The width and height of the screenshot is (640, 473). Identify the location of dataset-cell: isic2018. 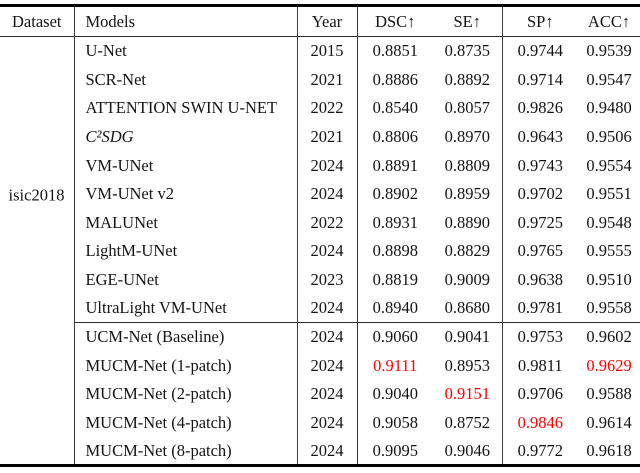
(37, 251).